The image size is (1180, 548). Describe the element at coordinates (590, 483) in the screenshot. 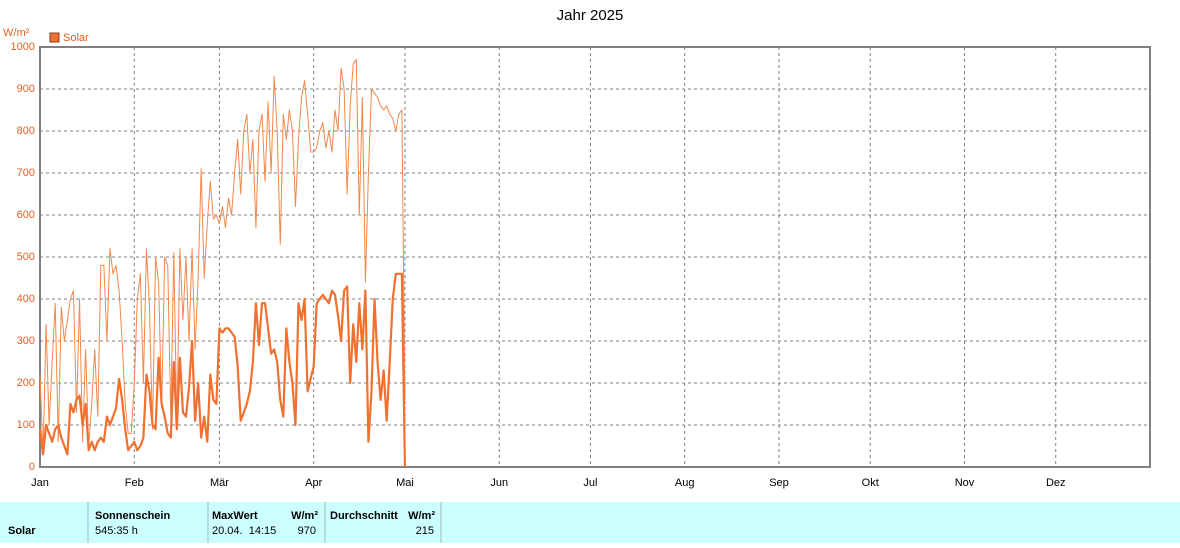

I see `x-tick-label: Jul` at that location.